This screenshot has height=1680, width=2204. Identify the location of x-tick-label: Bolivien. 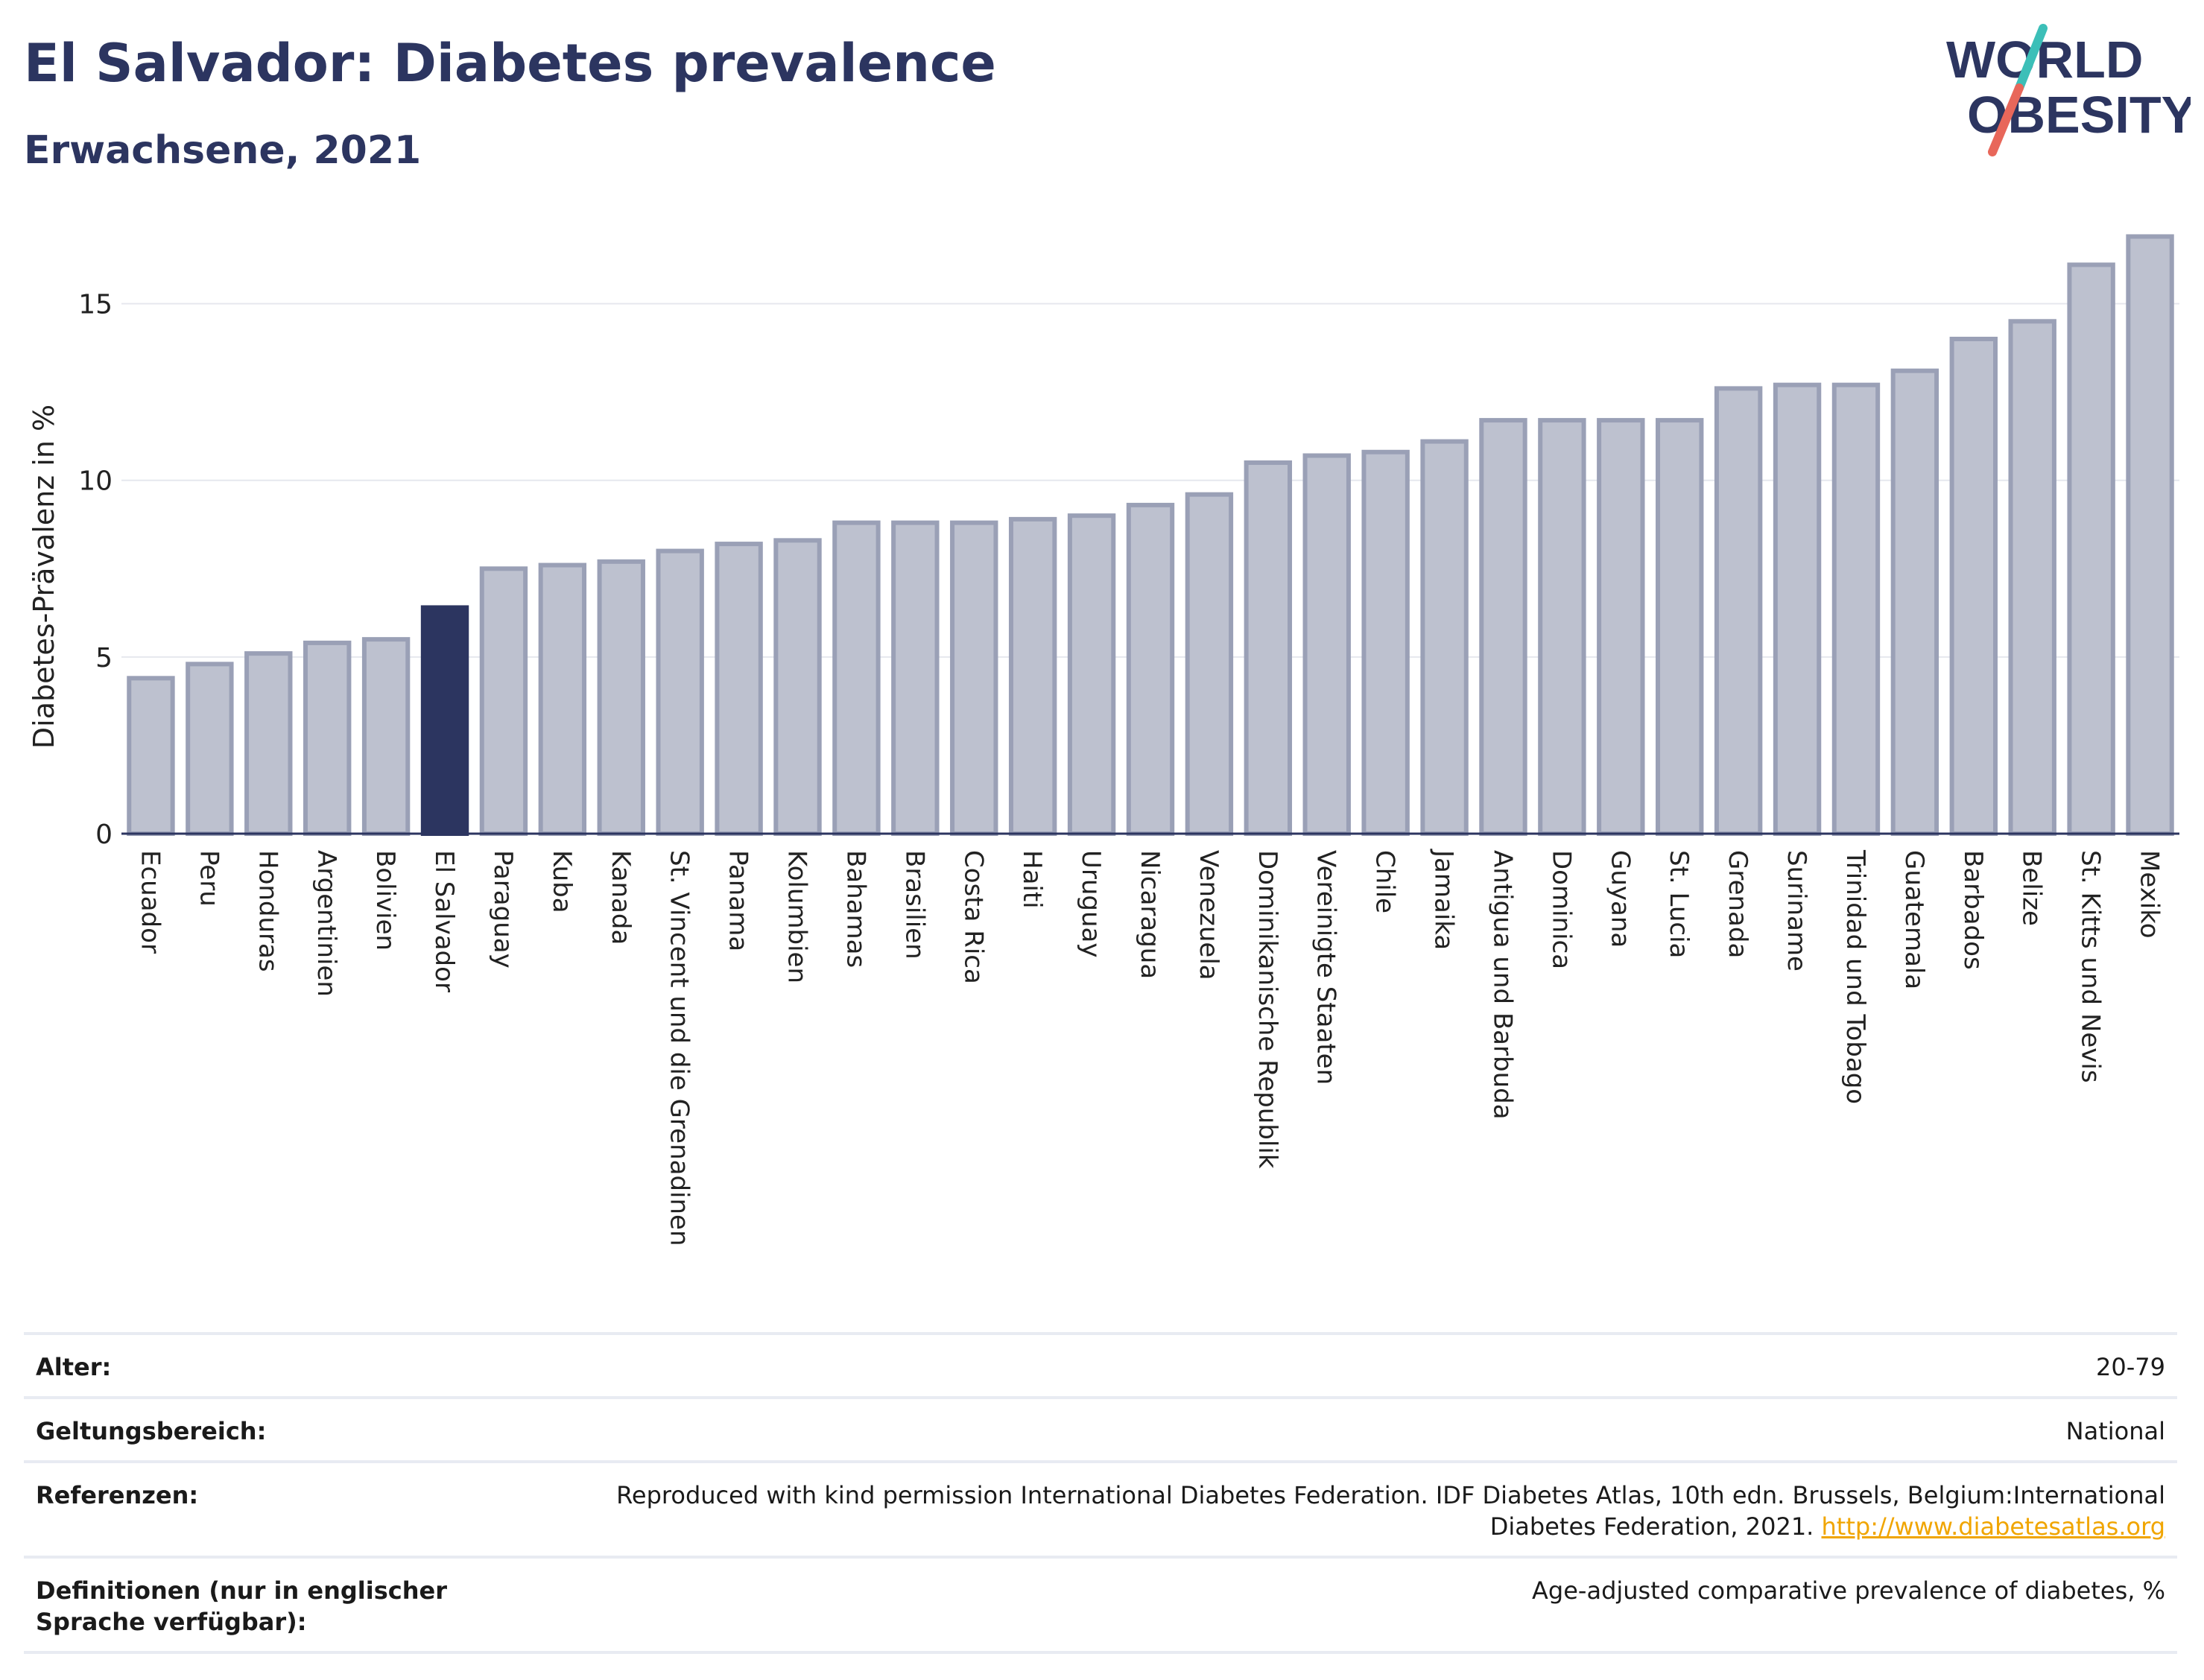
(385, 900).